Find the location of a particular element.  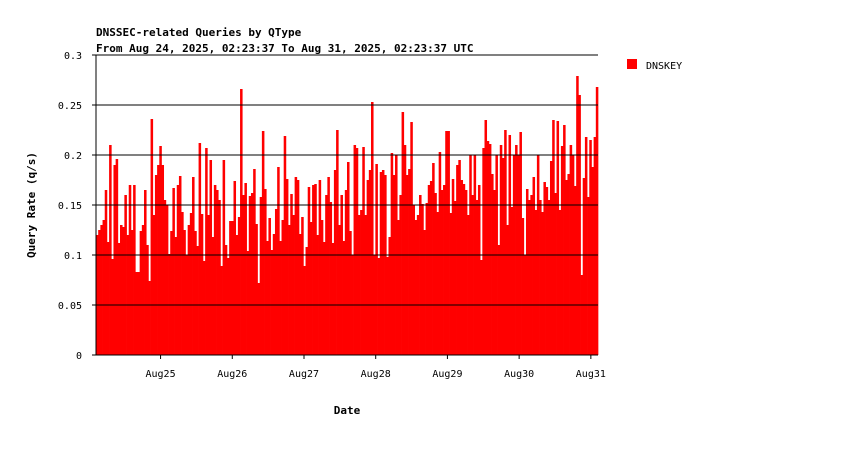

y-tick-label: 0.05 is located at coordinates (70, 306).